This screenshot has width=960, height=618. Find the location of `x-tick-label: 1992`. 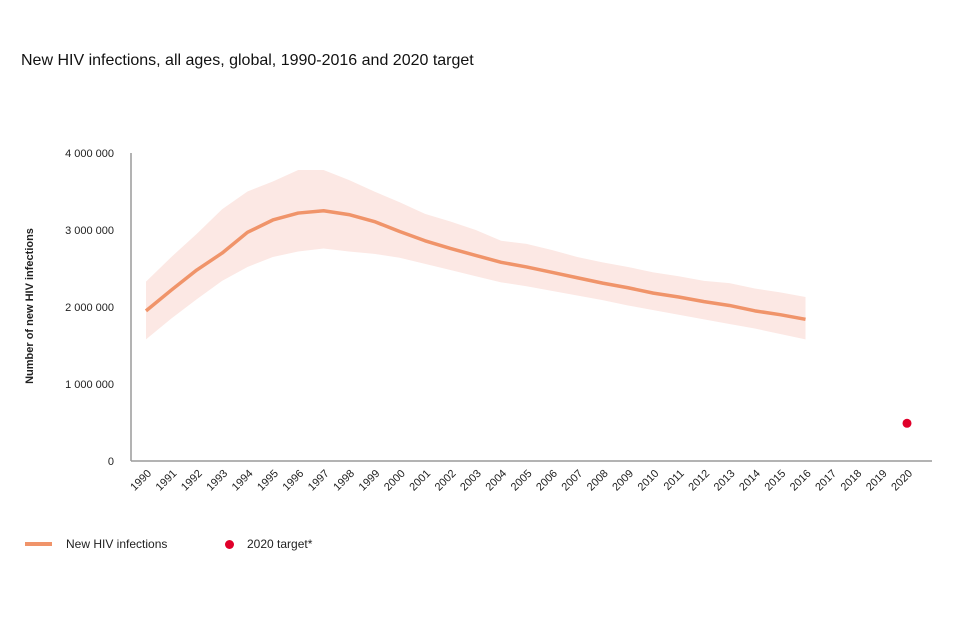

x-tick-label: 1992 is located at coordinates (192, 481).